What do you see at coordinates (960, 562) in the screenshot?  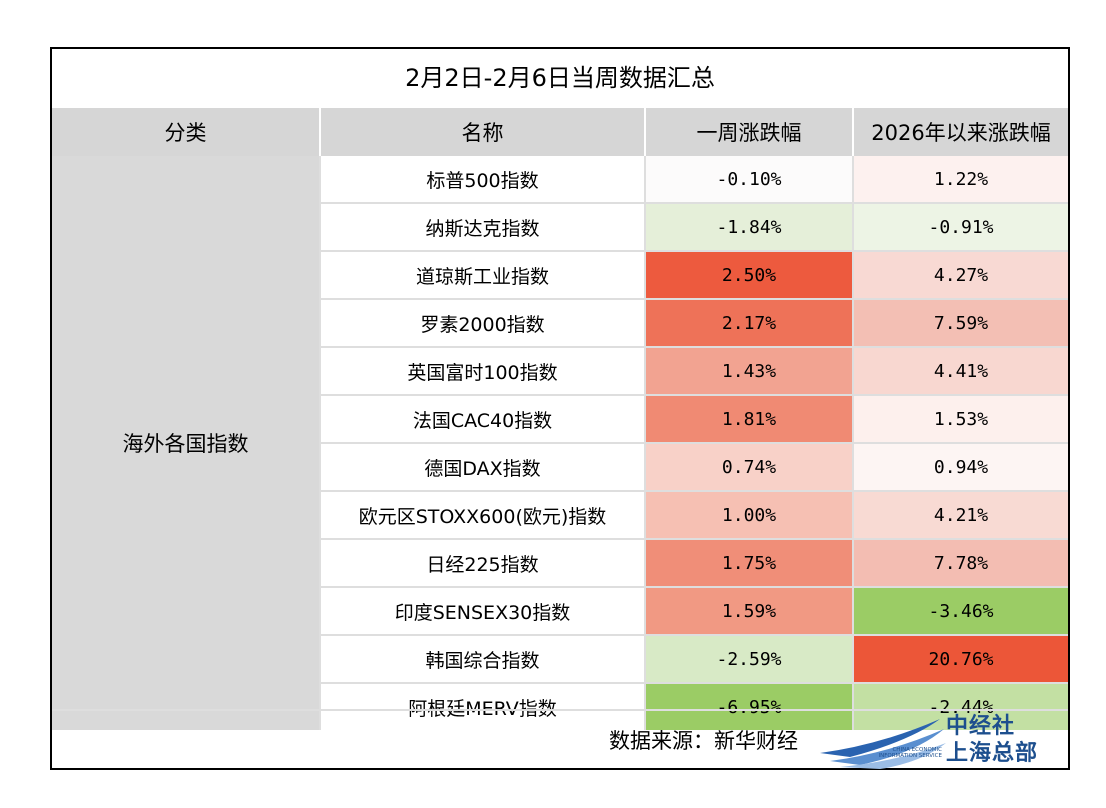 I see `ytd-change-cell: 7.78%` at bounding box center [960, 562].